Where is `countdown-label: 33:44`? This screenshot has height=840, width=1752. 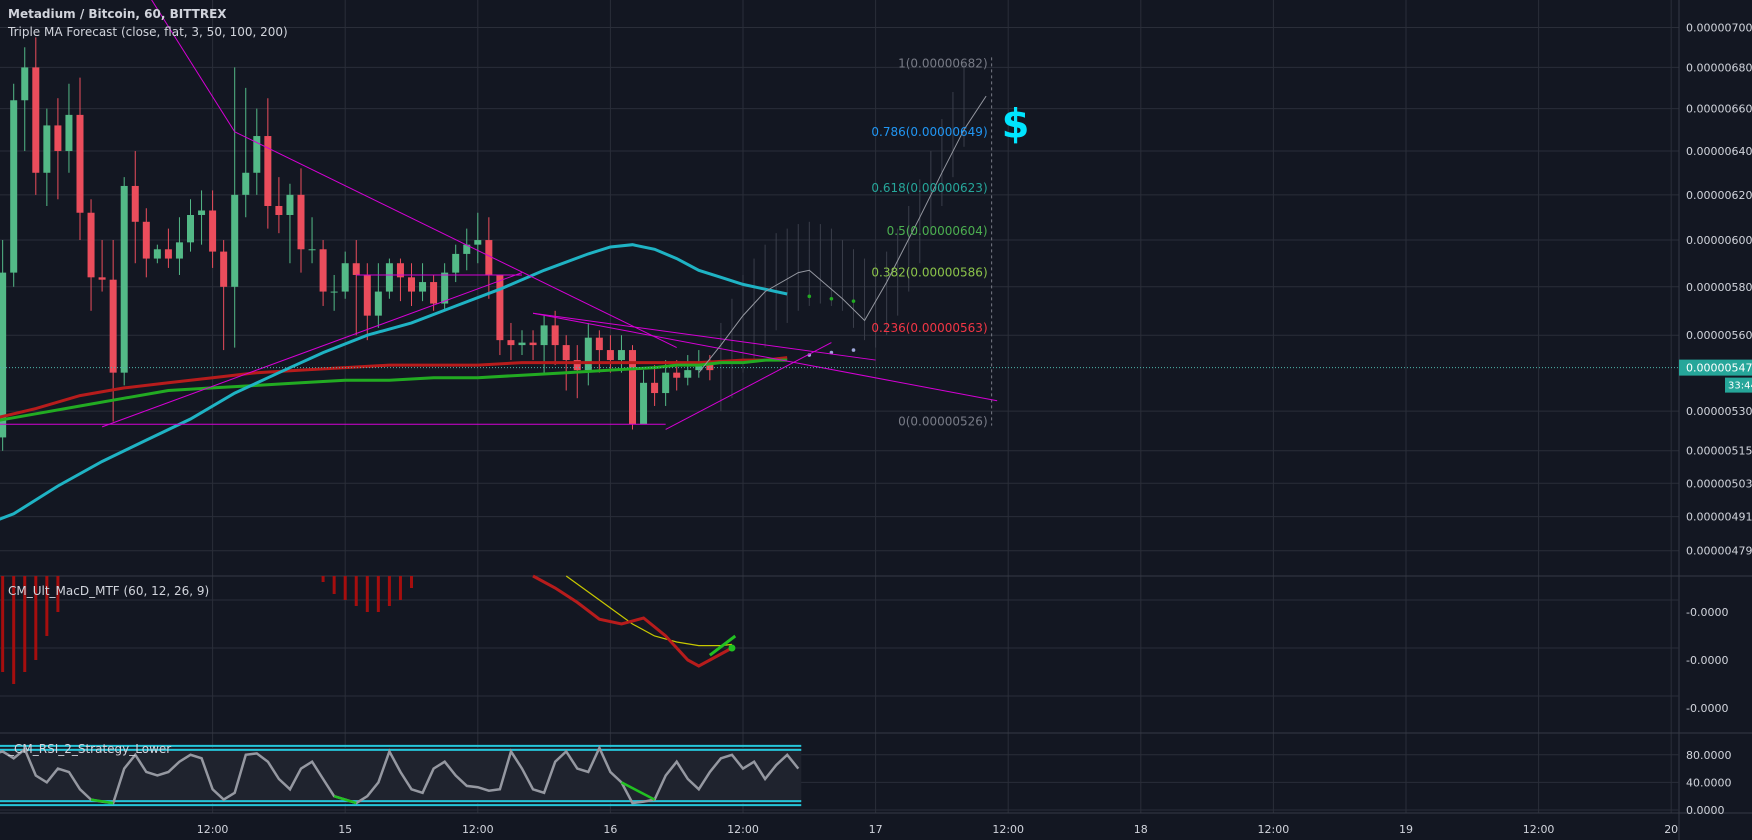
countdown-label: 33:44 is located at coordinates (1740, 386).